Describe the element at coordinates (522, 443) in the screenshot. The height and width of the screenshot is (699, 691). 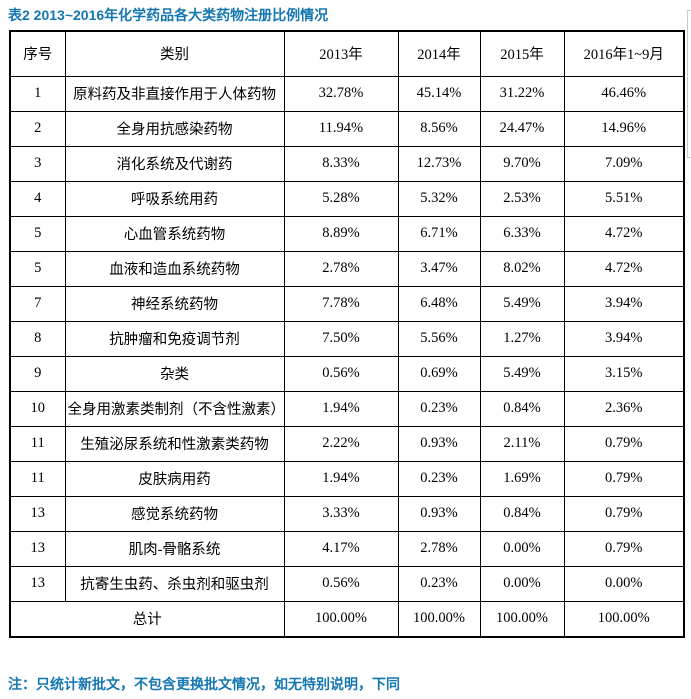
I see `value-cell: 2.11%` at that location.